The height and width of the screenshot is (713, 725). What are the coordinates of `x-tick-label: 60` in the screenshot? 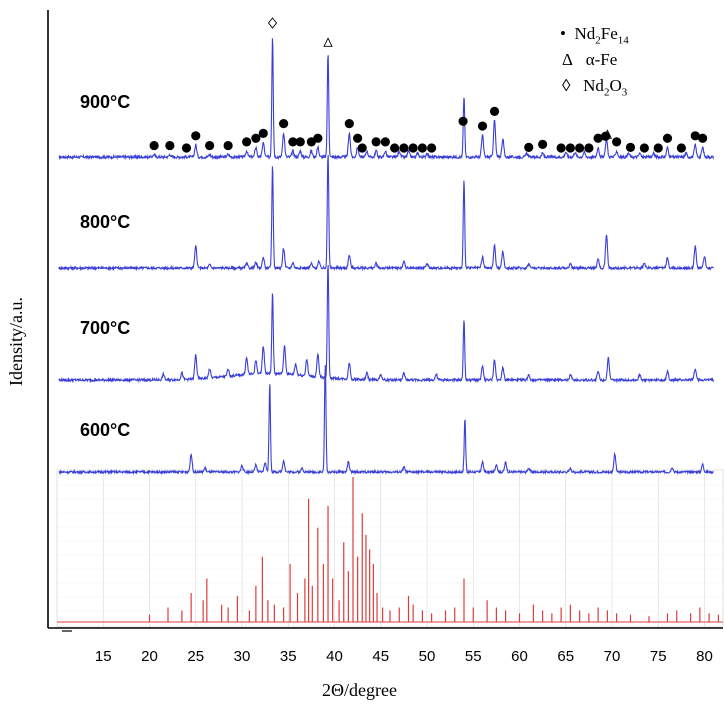 It's located at (519, 656).